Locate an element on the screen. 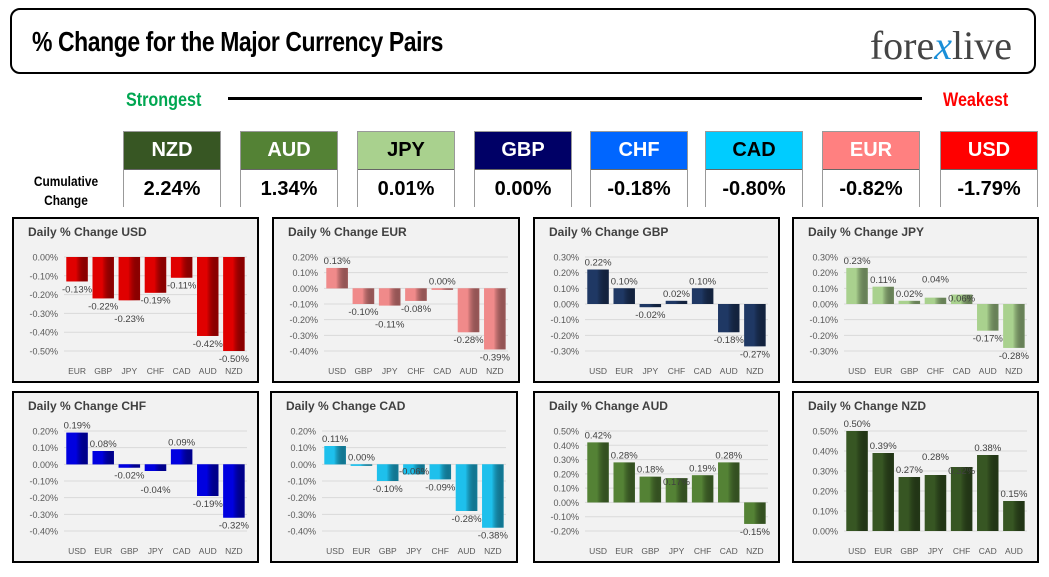  y-tick-label: 0.20% is located at coordinates (825, 492).